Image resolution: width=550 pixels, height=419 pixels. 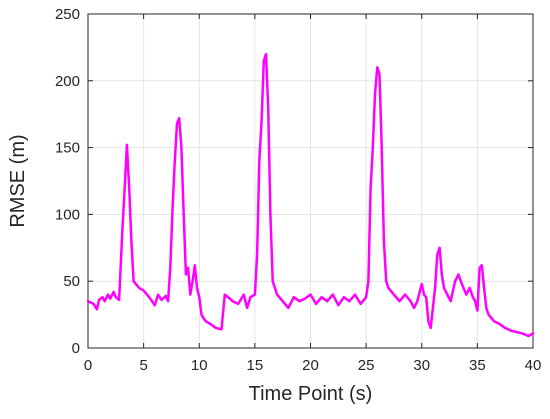 What do you see at coordinates (199, 365) in the screenshot?
I see `x-tick-label: 10` at bounding box center [199, 365].